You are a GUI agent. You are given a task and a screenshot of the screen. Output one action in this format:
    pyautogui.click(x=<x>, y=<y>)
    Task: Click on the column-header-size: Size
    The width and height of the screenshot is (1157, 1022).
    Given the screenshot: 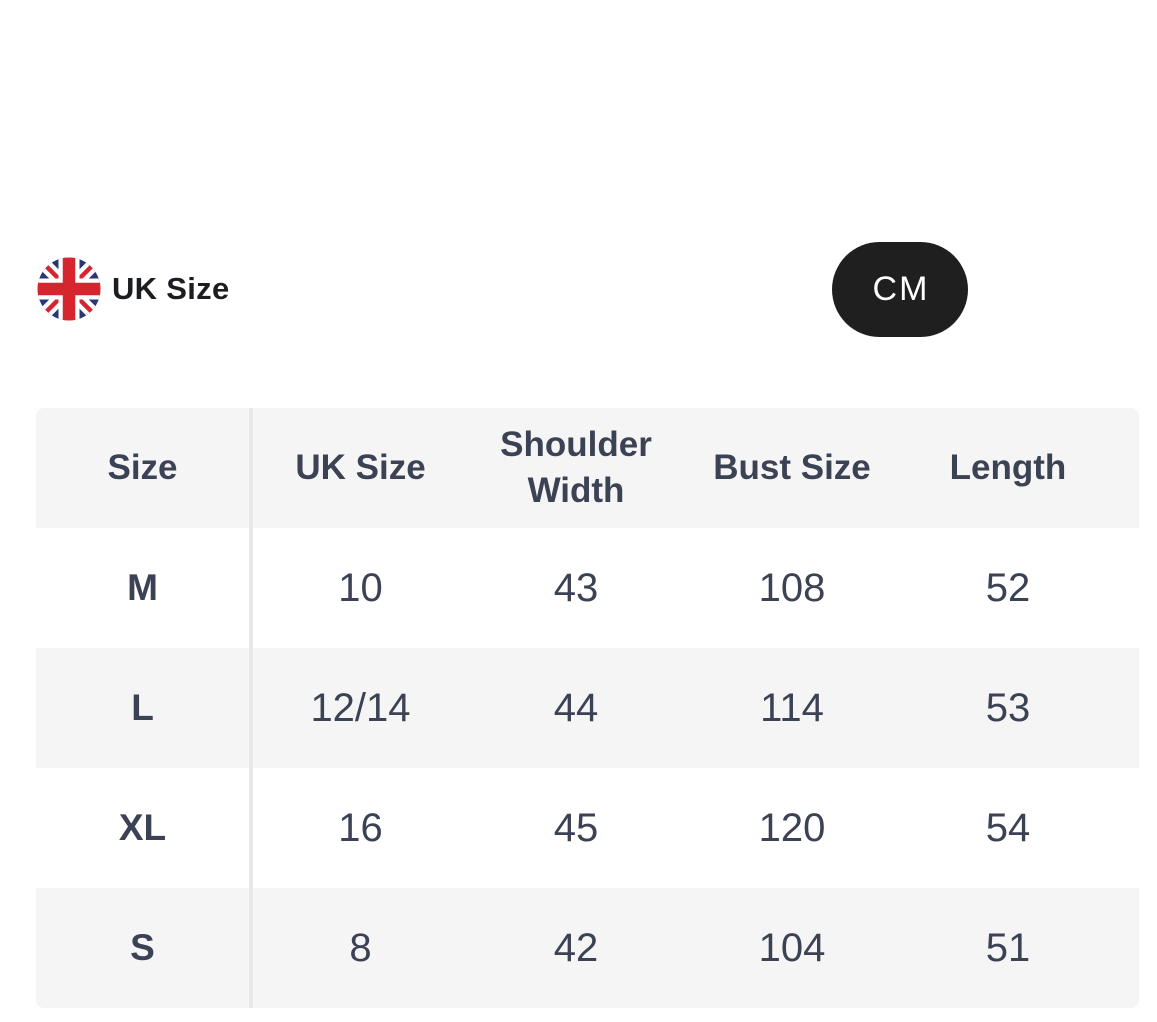 What is the action you would take?
    pyautogui.click(x=144, y=468)
    